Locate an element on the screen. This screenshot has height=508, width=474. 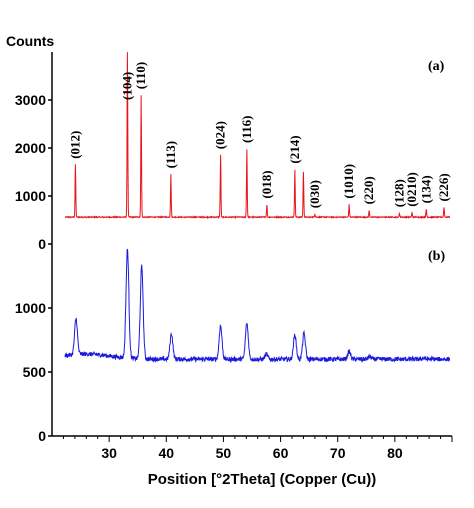
x-tick-label-1: 40 is located at coordinates (166, 453).